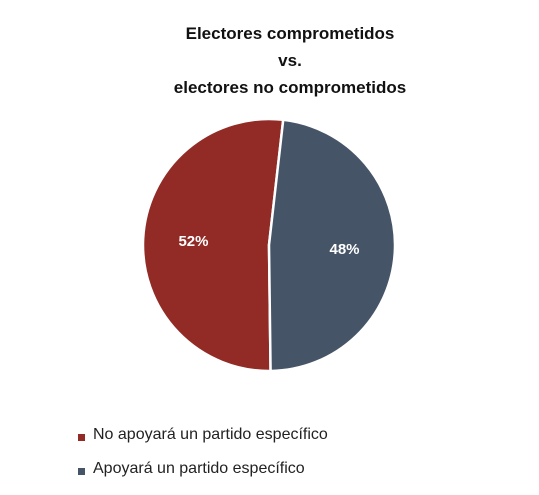 The width and height of the screenshot is (539, 495). I want to click on pie-slice-label-0: 52%, so click(193, 241).